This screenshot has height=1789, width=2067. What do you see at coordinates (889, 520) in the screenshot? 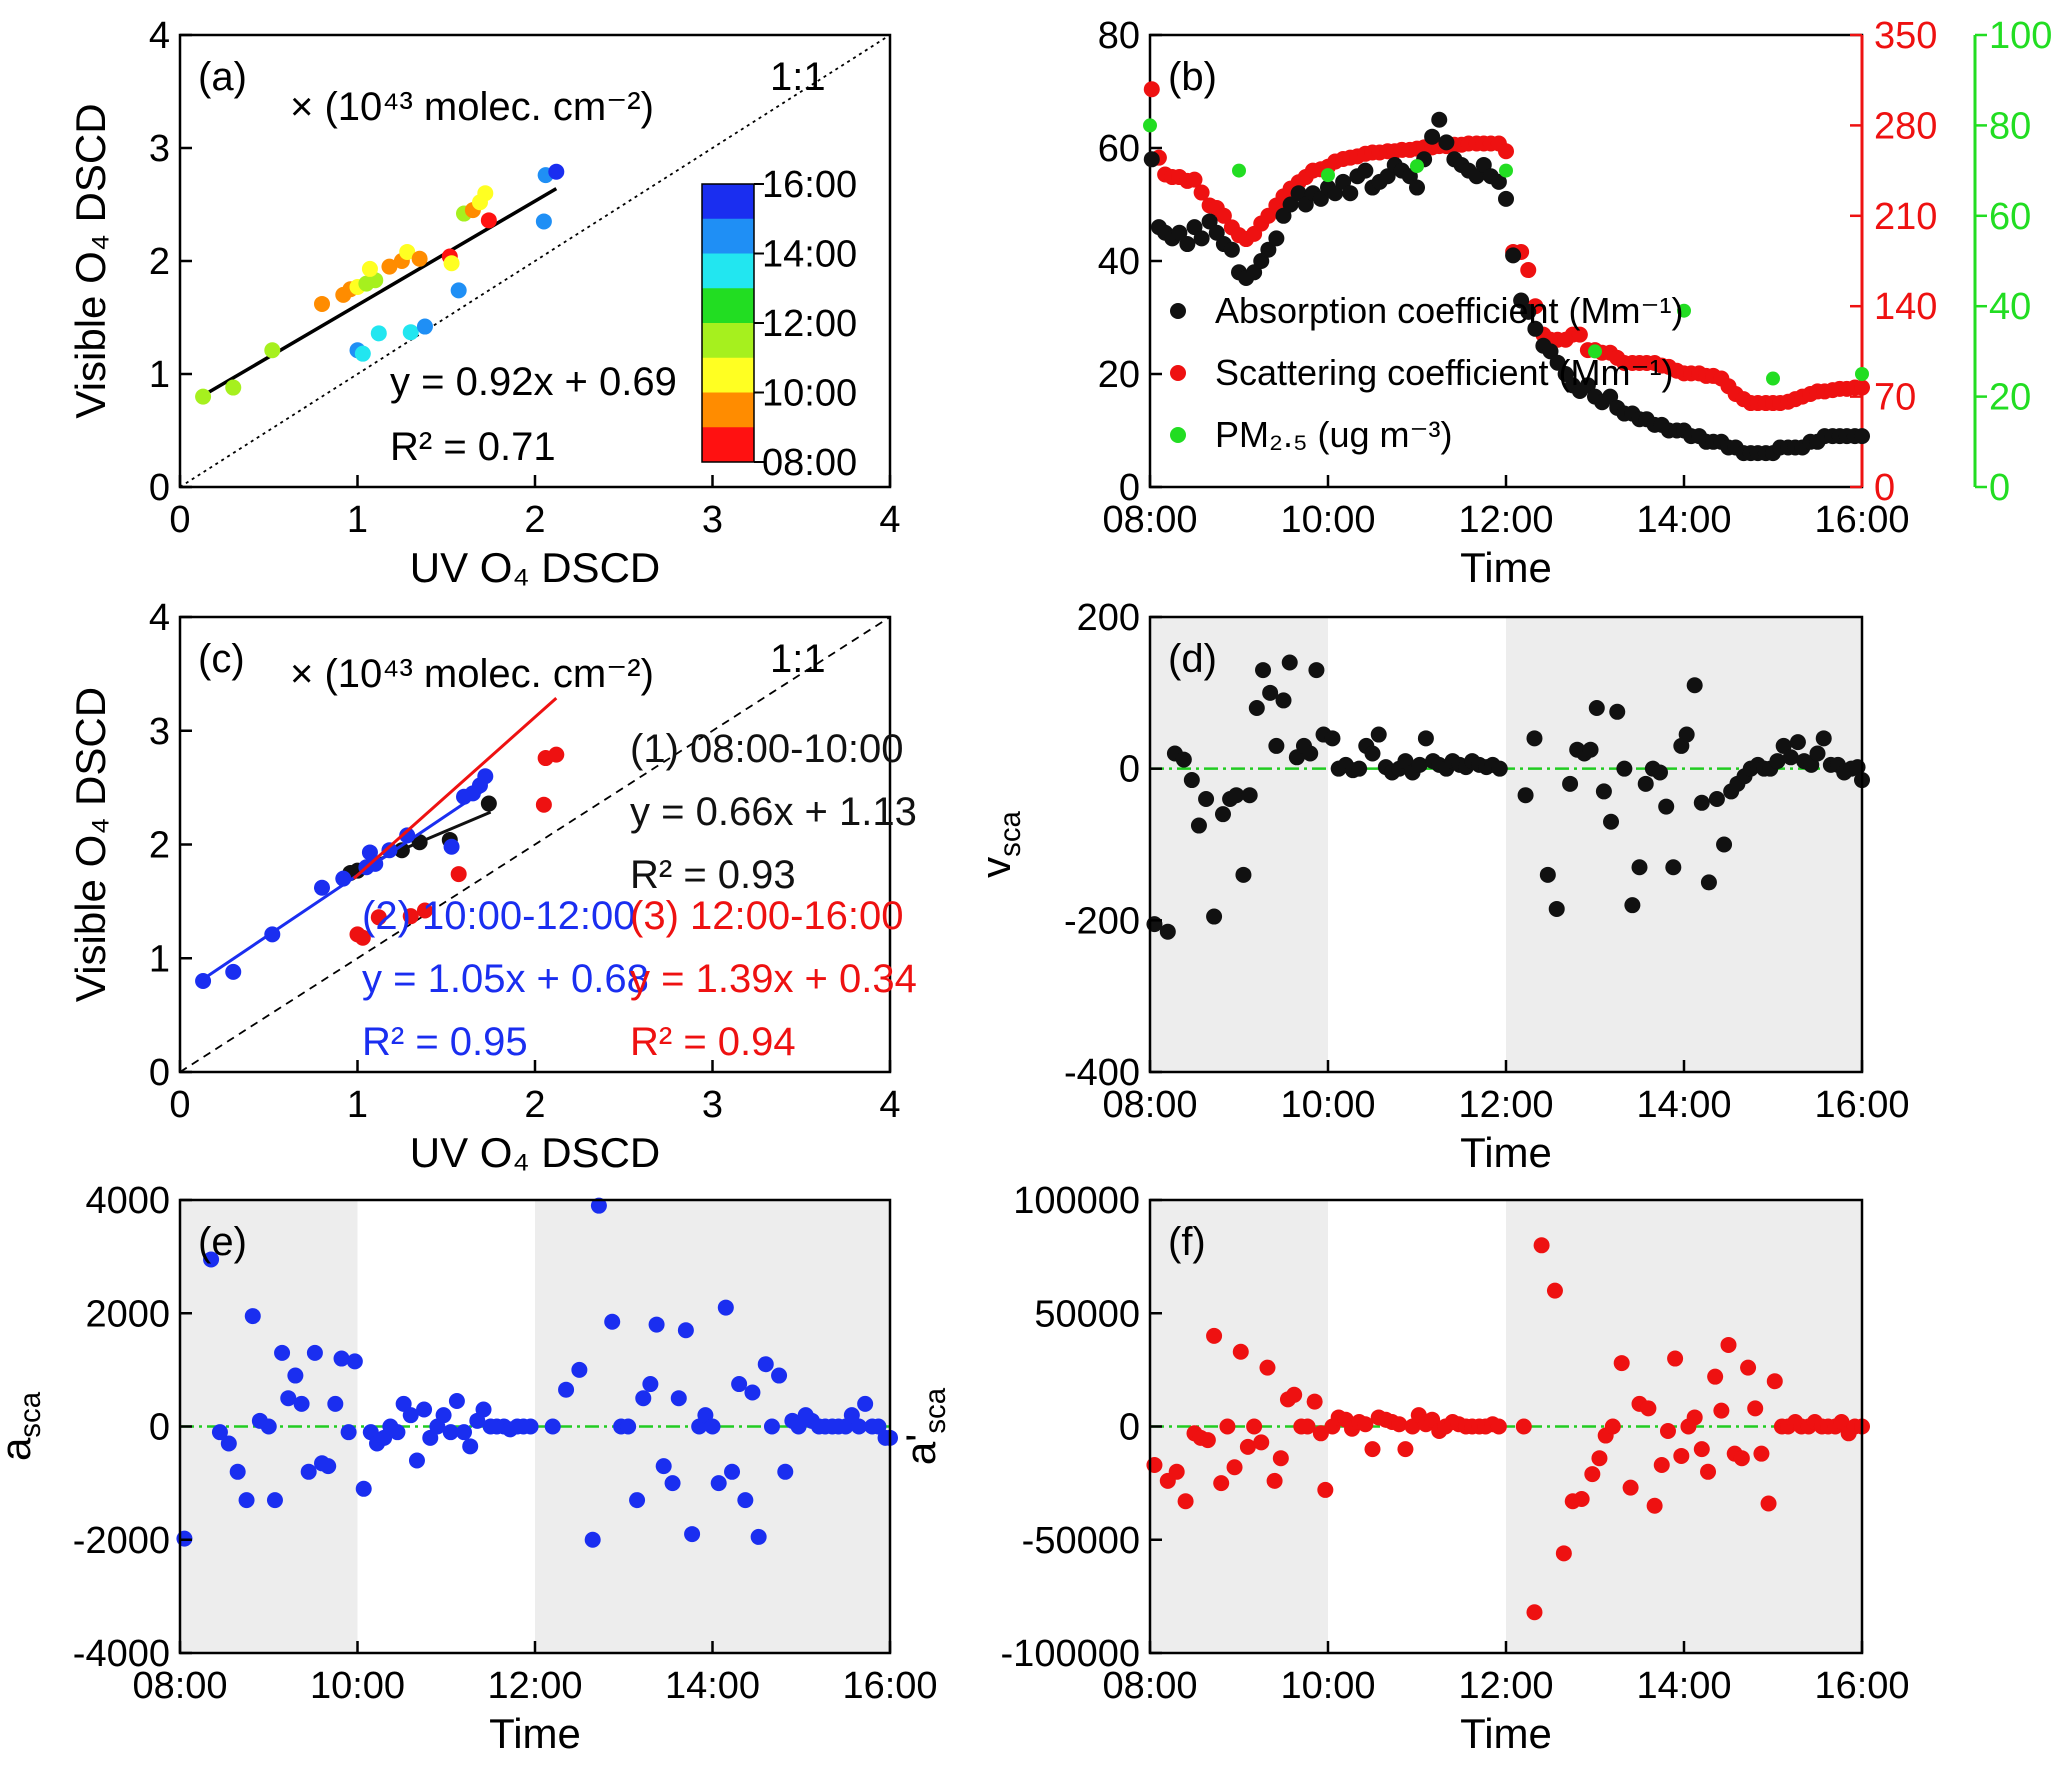
I see `x-tick-label: 4` at bounding box center [889, 520].